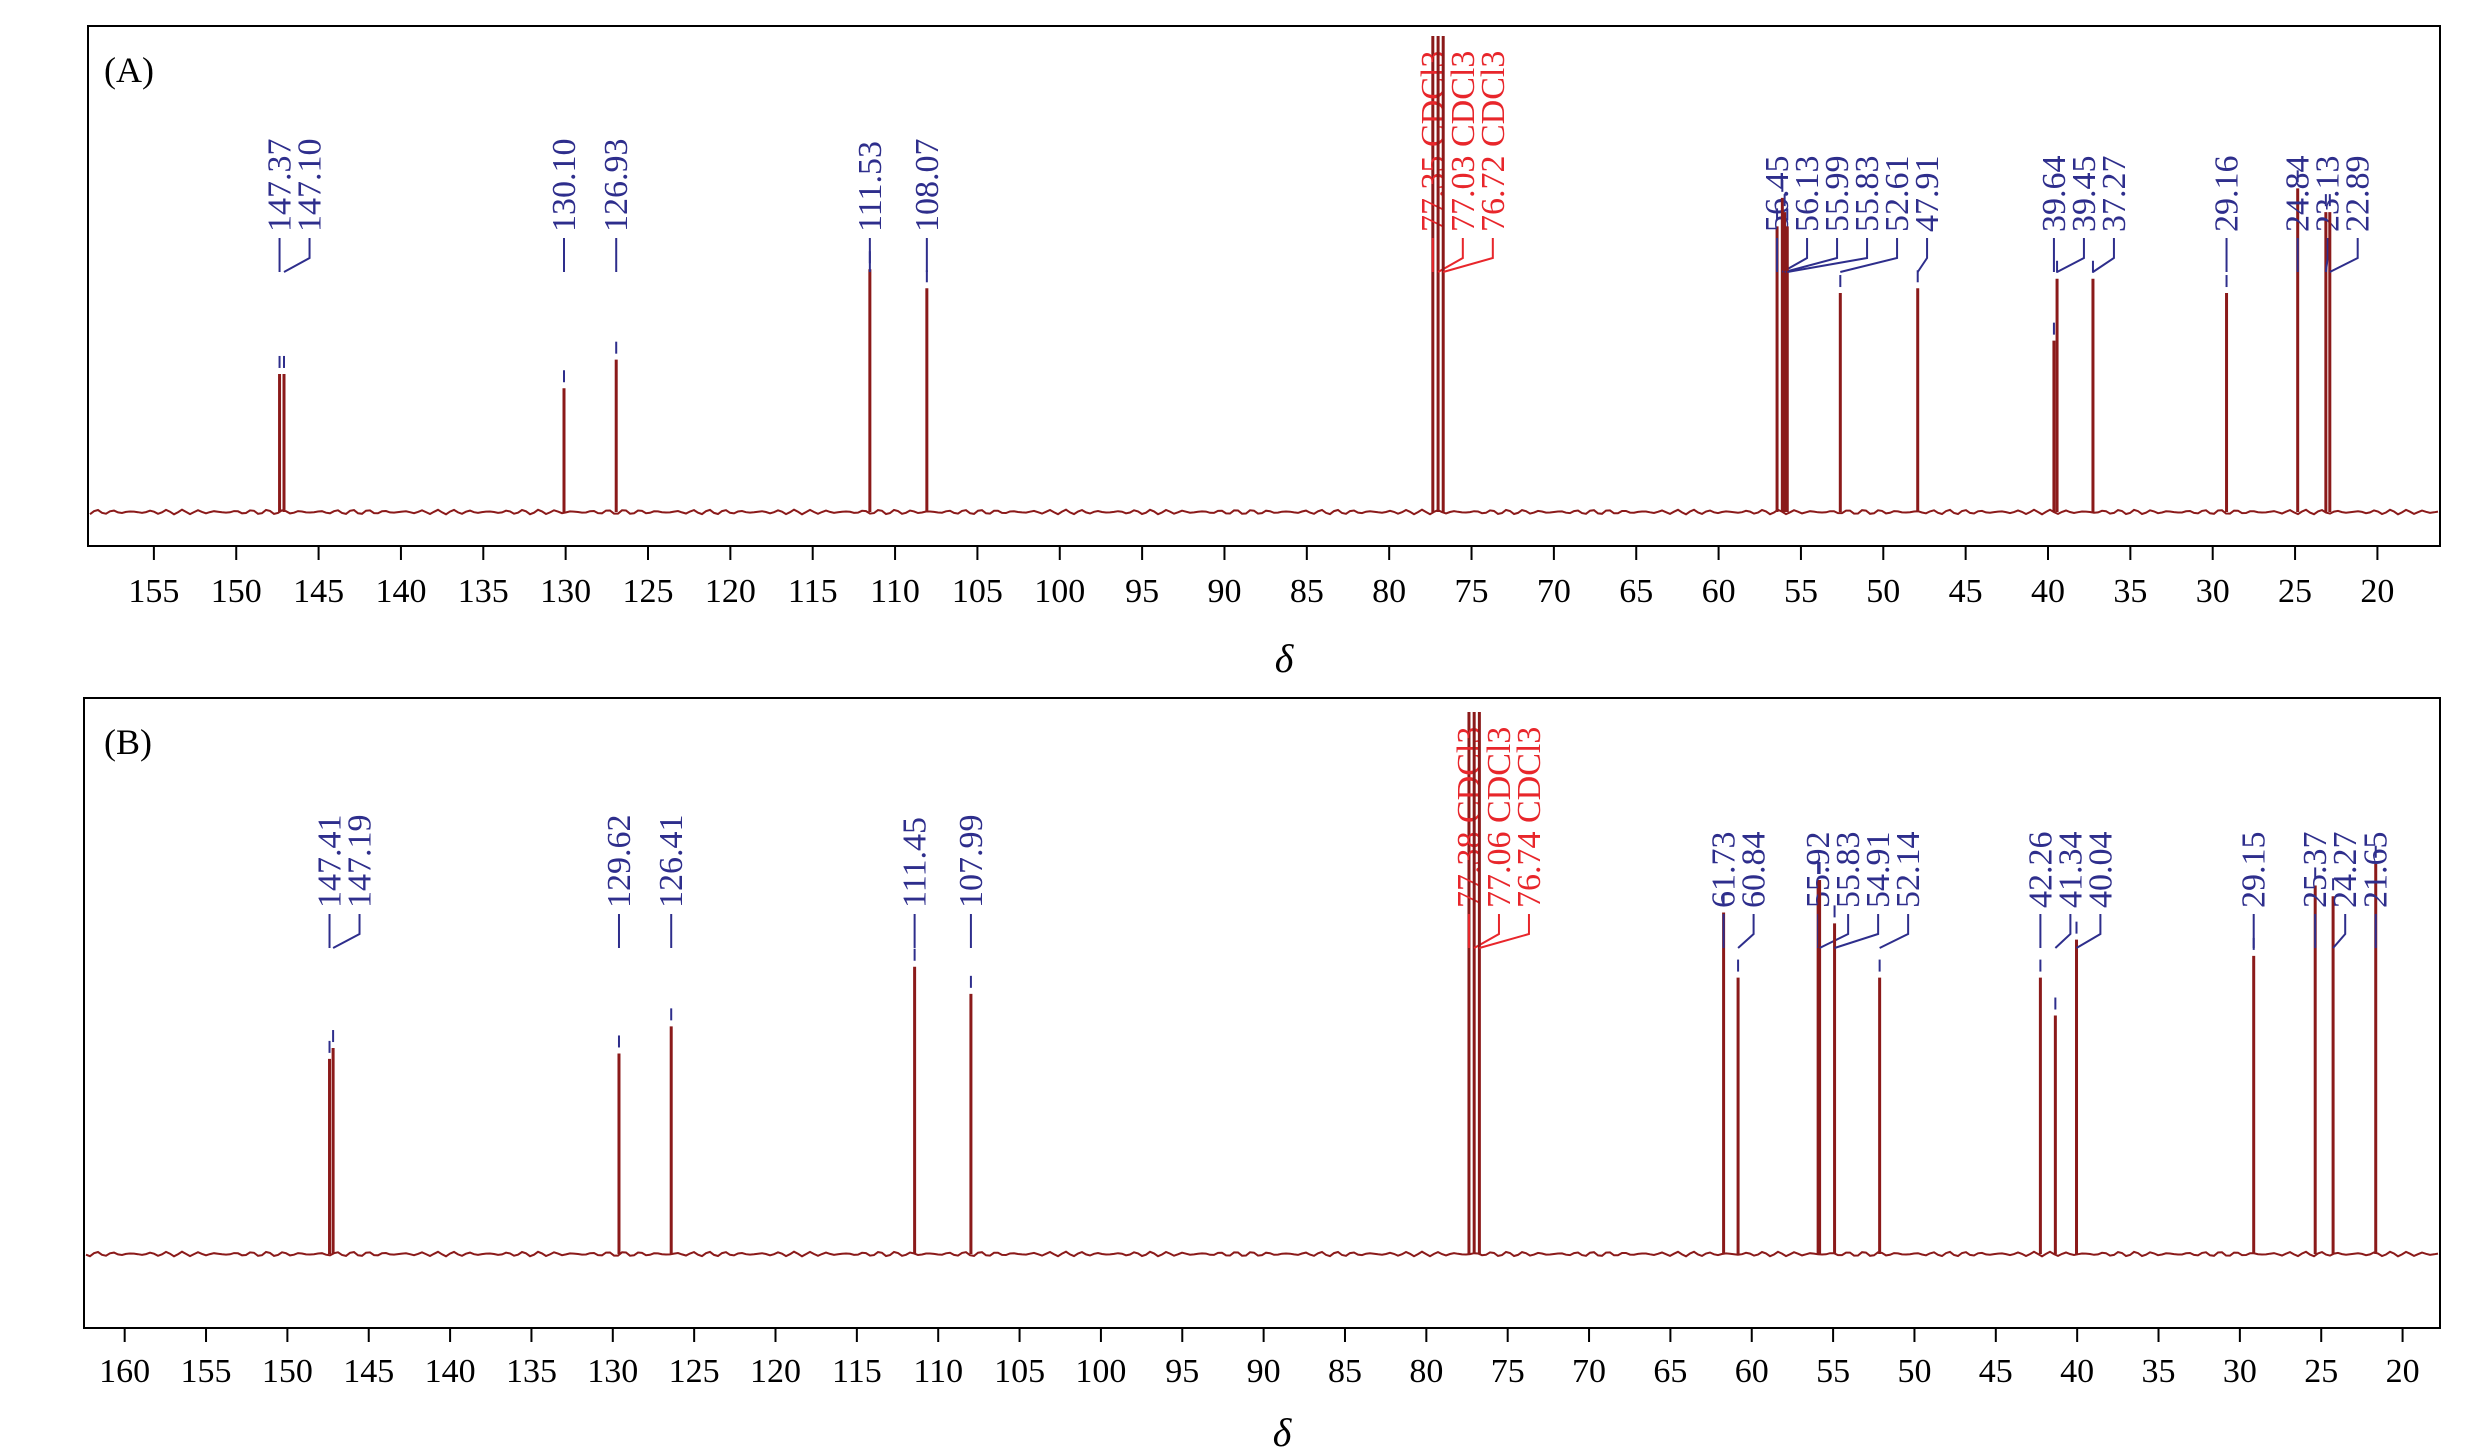 The image size is (2488, 1447). I want to click on peak-label: 47.91, so click(1927, 194).